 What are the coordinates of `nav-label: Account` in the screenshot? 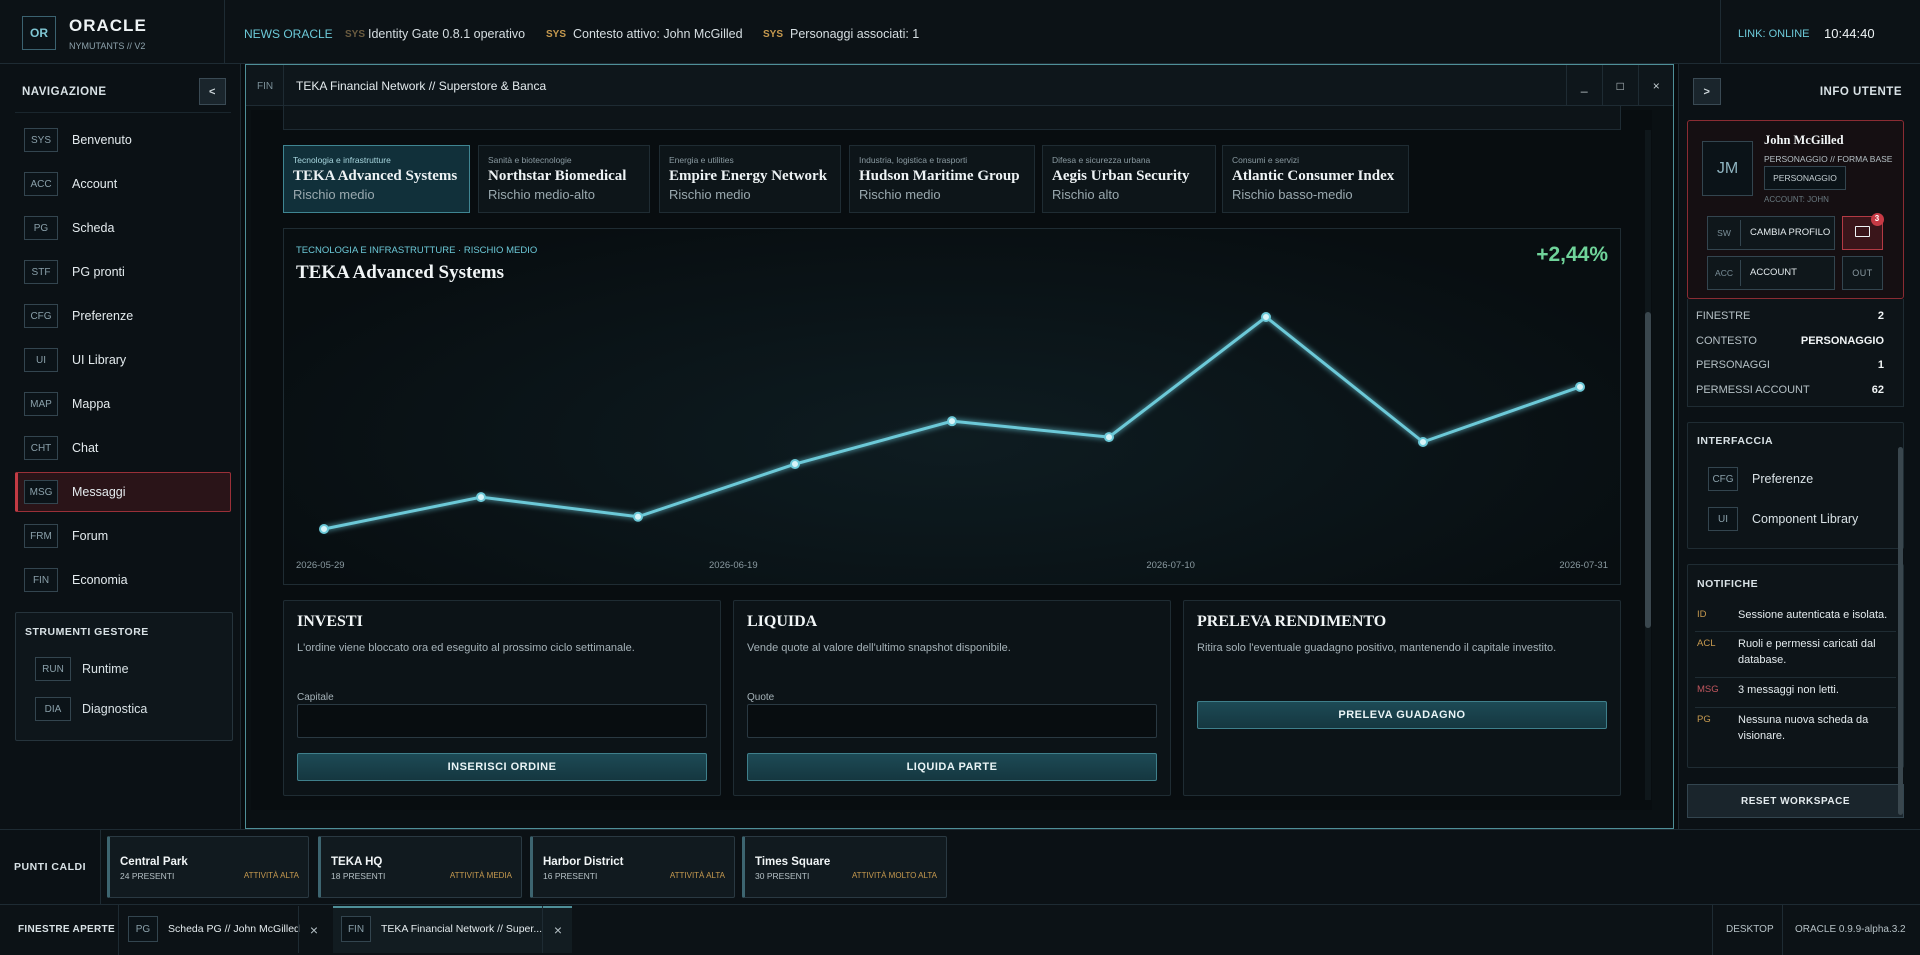 It's located at (95, 184).